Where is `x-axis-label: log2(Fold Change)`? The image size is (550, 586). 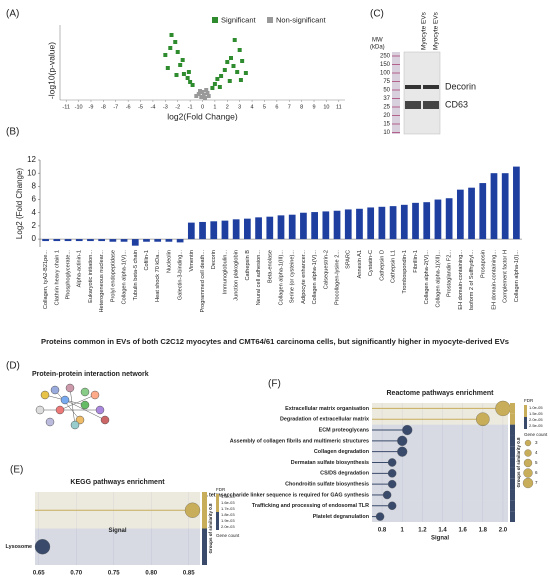 x-axis-label: log2(Fold Change) is located at coordinates (202, 116).